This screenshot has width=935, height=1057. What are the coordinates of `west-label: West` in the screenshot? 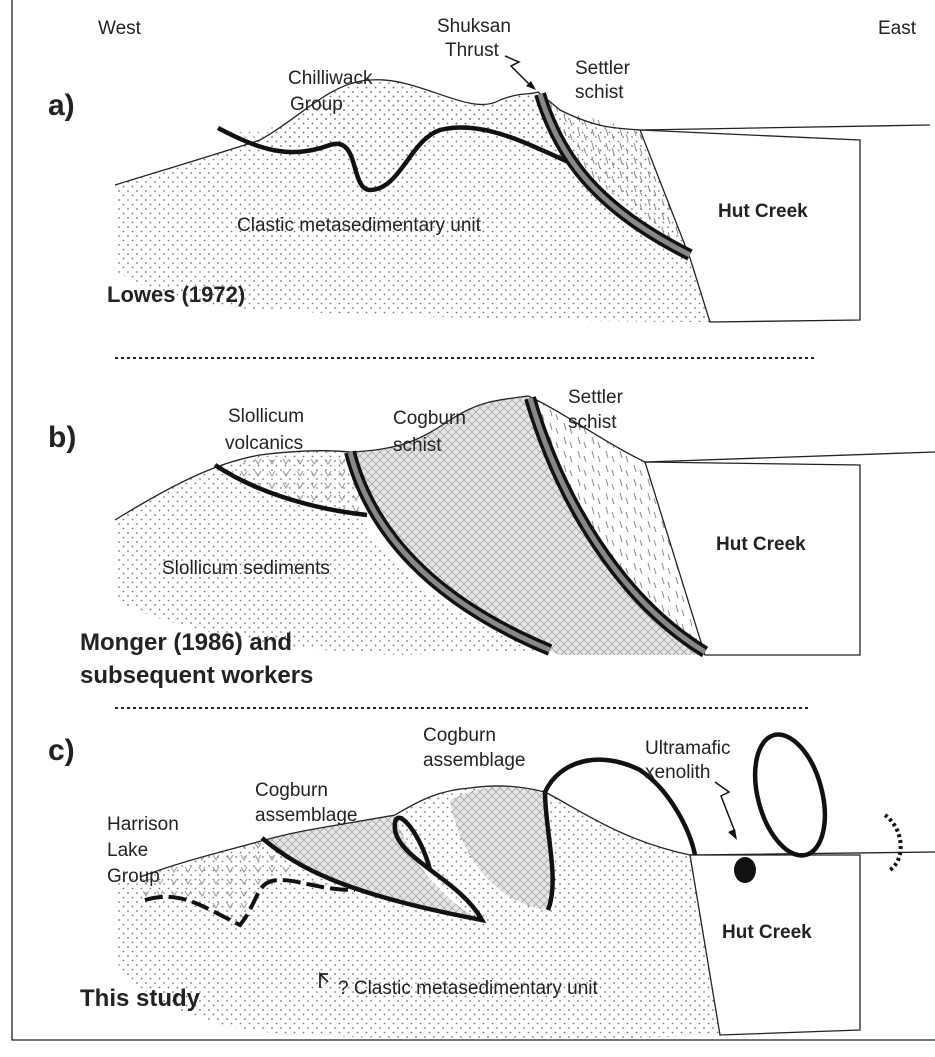 It's located at (120, 28).